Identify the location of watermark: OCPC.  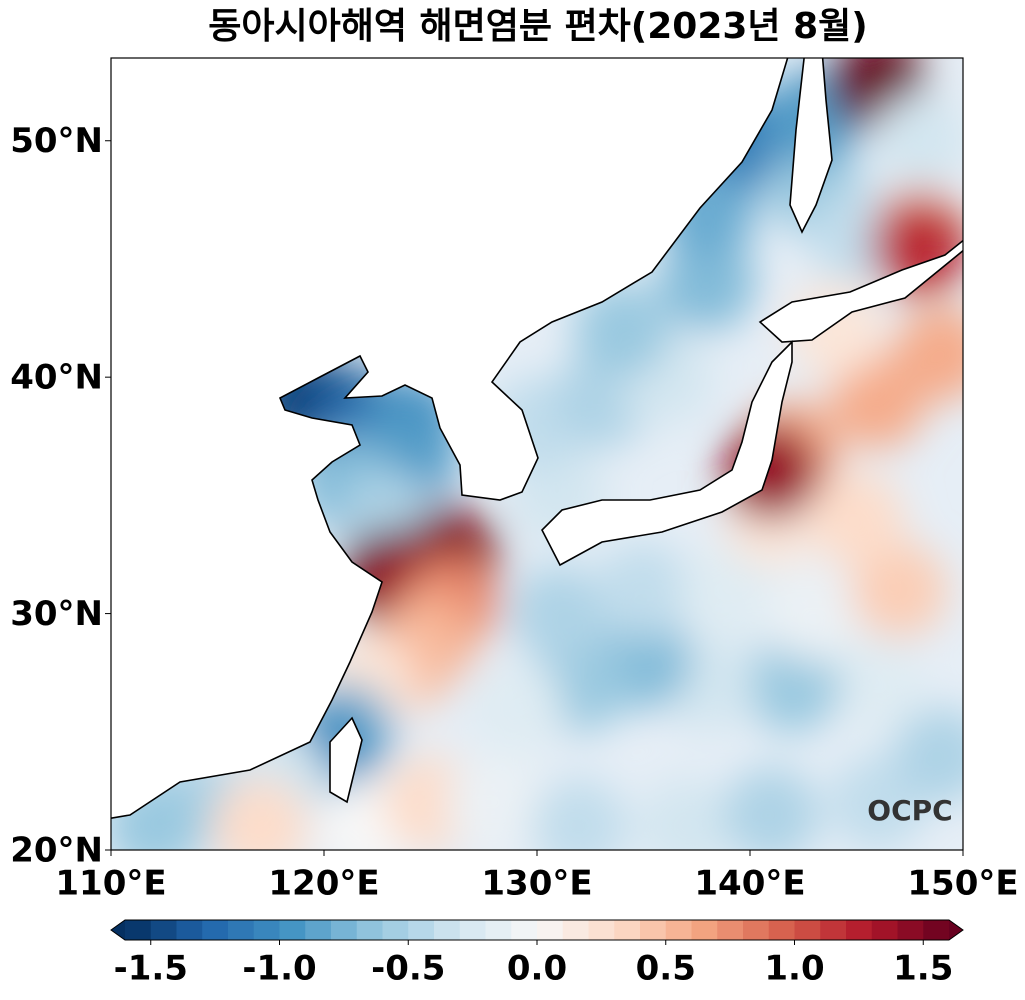
(909, 810).